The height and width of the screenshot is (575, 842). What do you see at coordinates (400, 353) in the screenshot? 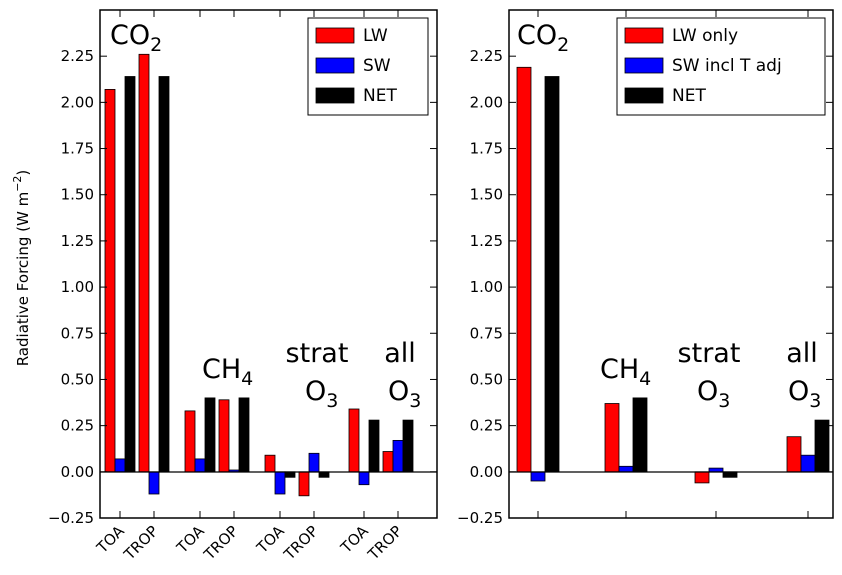
I see `left-annotation-all: all` at bounding box center [400, 353].